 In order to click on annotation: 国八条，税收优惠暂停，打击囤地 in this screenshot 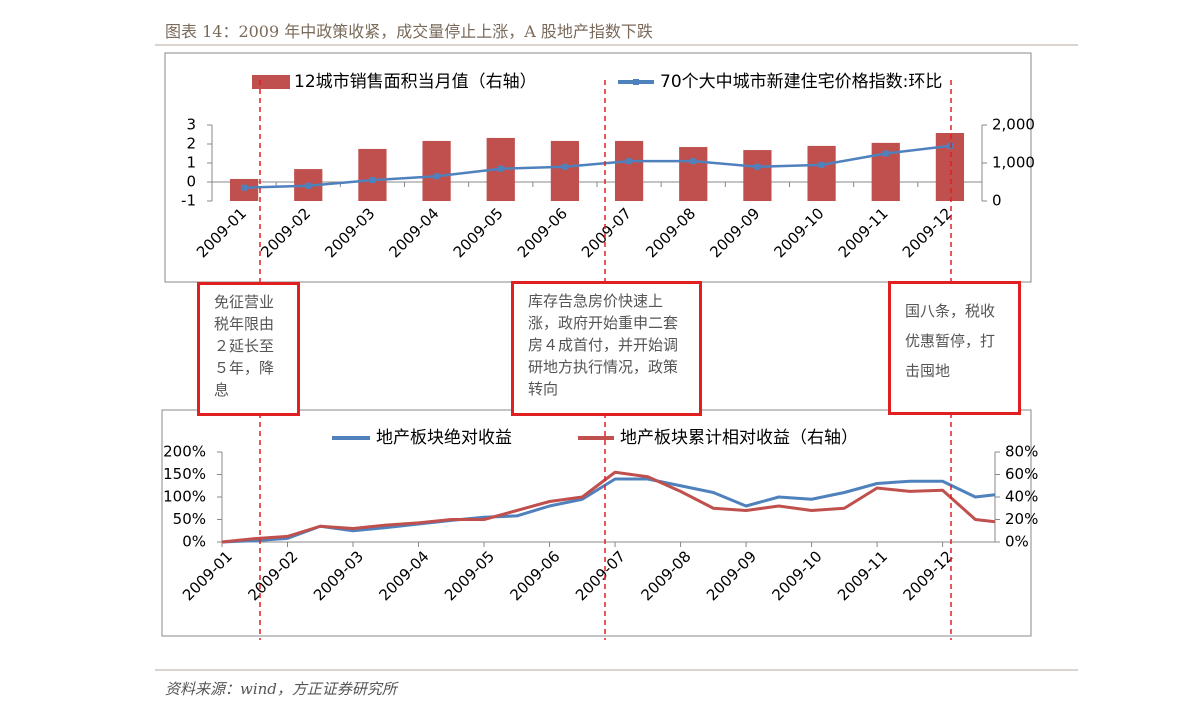, I will do `click(954, 348)`.